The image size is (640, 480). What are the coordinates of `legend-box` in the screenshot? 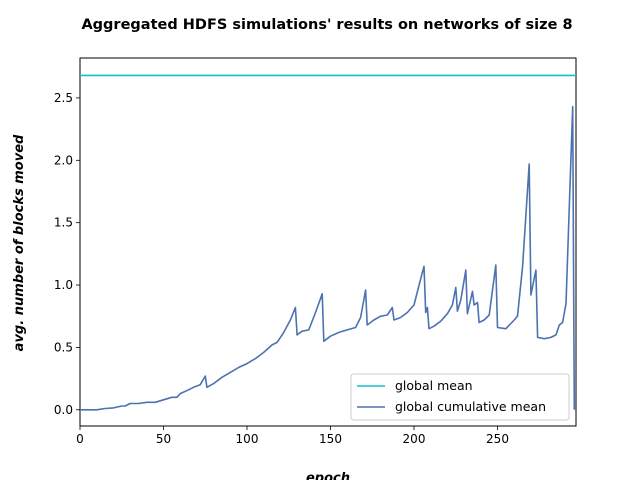 It's located at (460, 397).